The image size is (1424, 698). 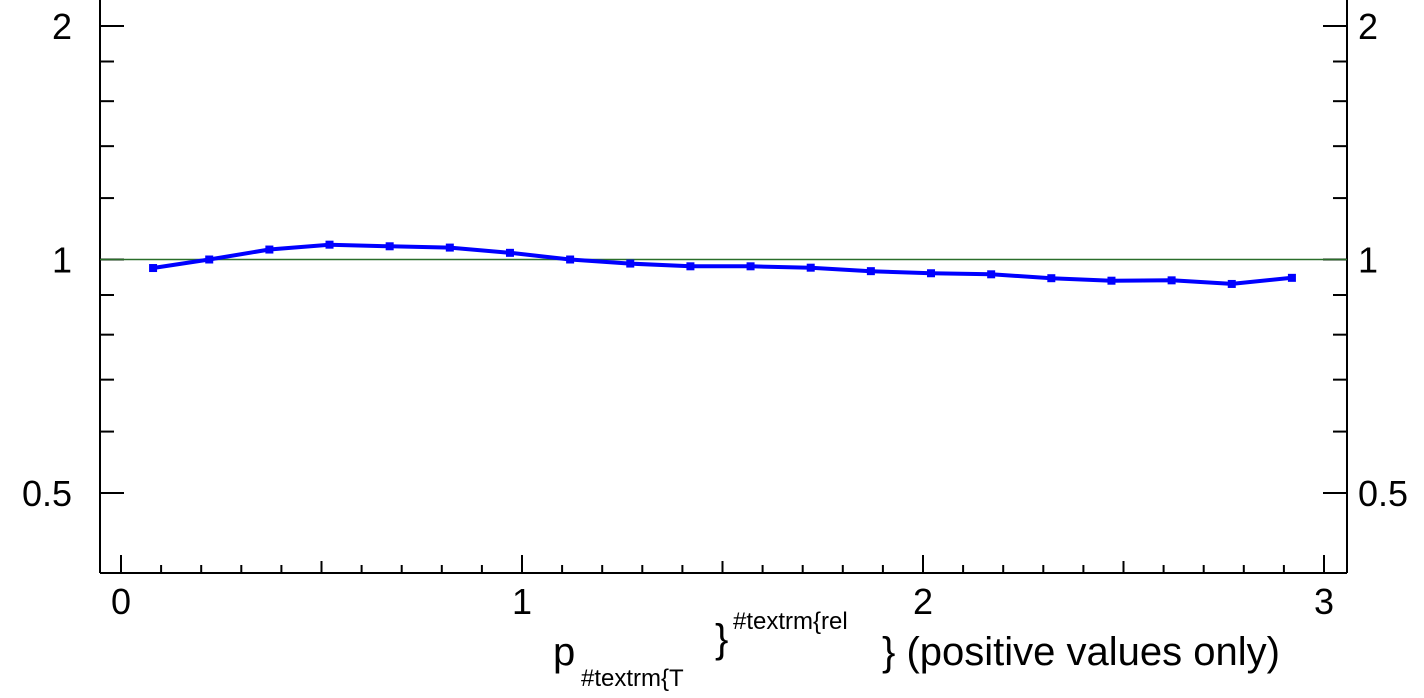 What do you see at coordinates (632, 678) in the screenshot?
I see `x-axis-title-subscript: #textrm{T` at bounding box center [632, 678].